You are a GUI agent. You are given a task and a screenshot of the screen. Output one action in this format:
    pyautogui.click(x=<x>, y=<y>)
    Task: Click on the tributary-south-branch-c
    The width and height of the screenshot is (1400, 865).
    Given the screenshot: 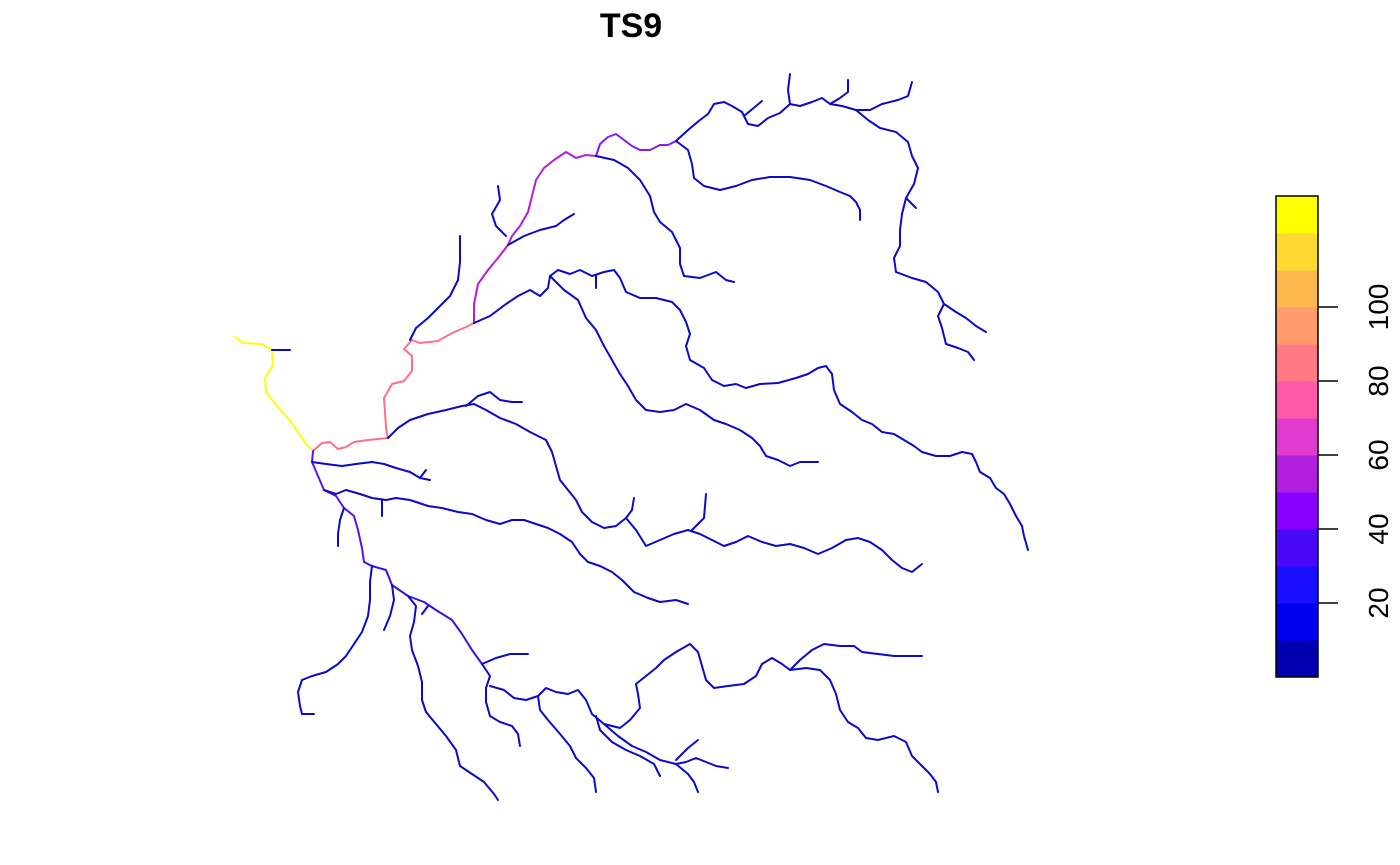 What is the action you would take?
    pyautogui.click(x=706, y=686)
    